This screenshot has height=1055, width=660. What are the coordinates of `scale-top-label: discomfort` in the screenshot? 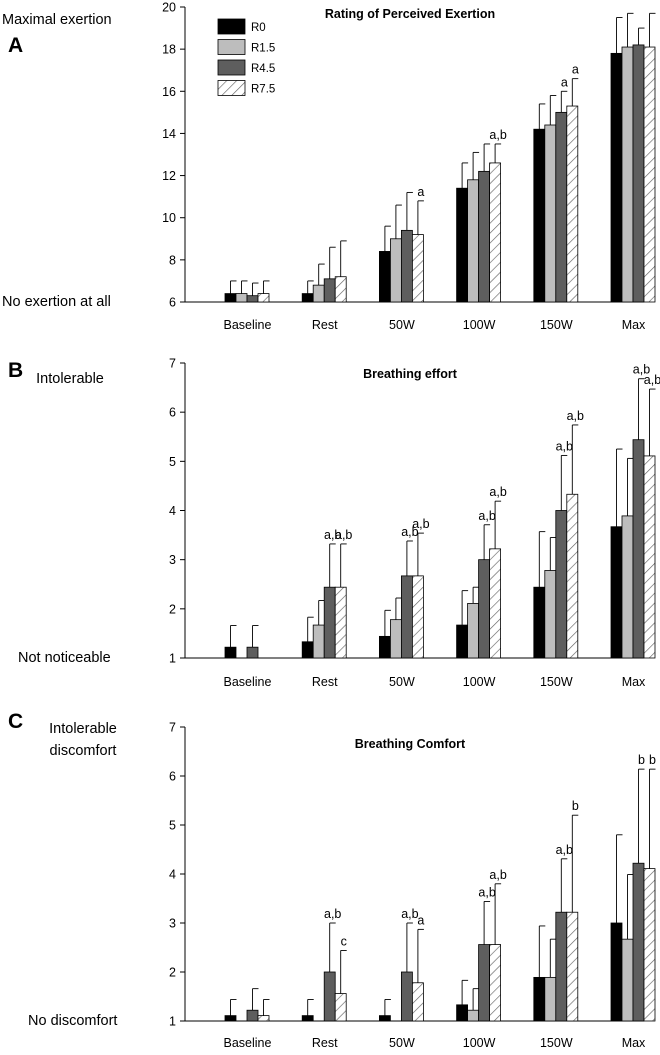 It's located at (83, 751).